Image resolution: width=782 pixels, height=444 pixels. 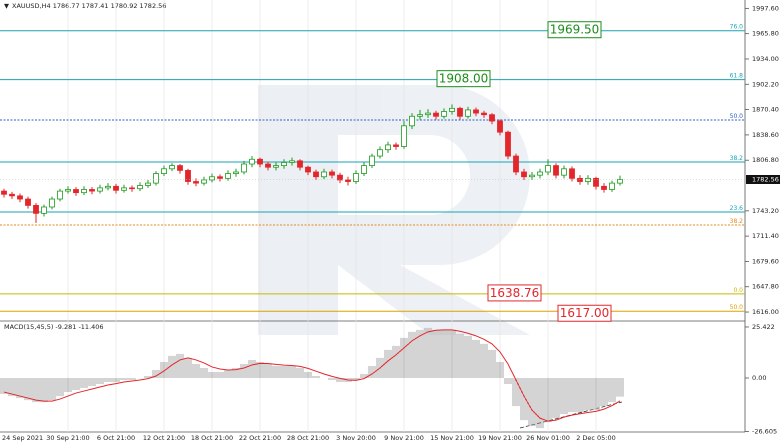 What do you see at coordinates (765, 179) in the screenshot?
I see `last-price-label: 1782.56` at bounding box center [765, 179].